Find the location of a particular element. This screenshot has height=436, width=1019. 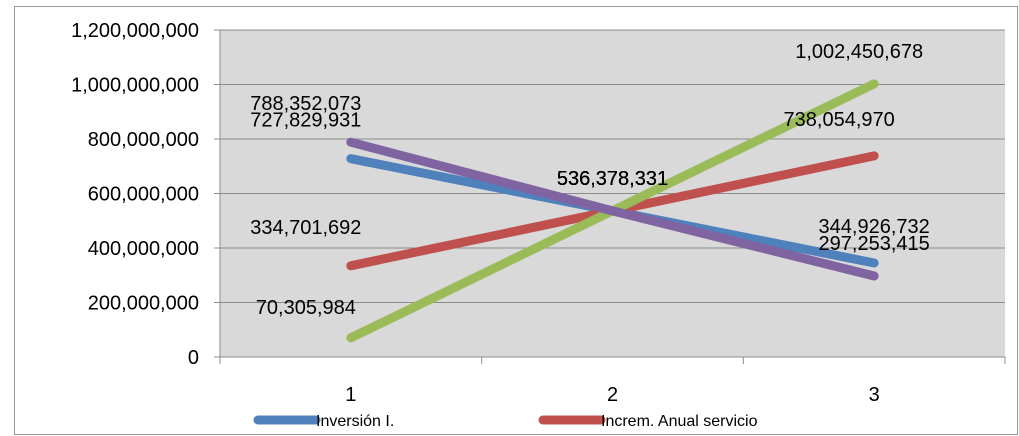

data-label: 788,352,073 is located at coordinates (305, 104).